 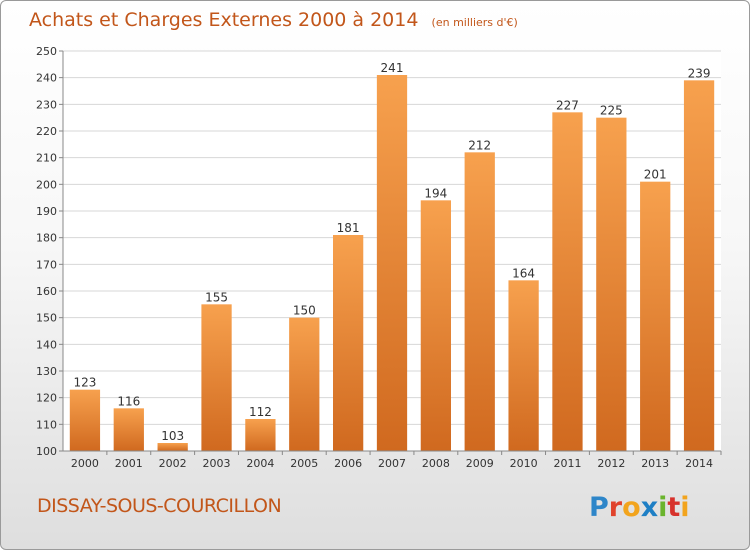 I want to click on y-tick-label: 180, so click(x=46, y=238).